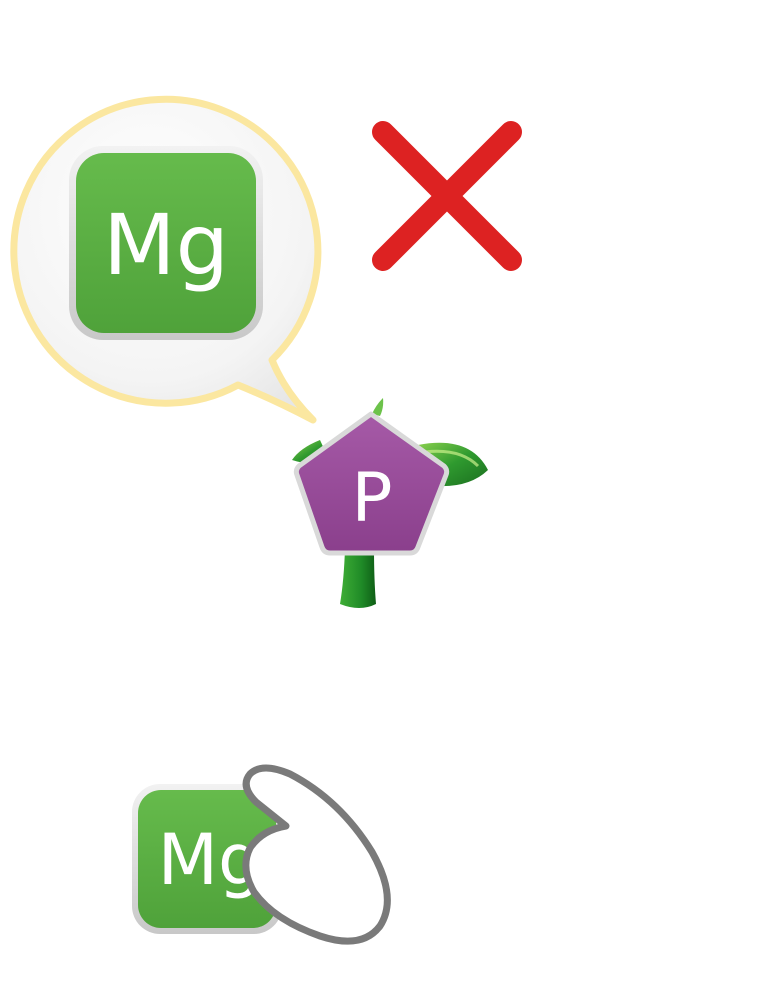  I want to click on mg-element-tile: Mg, so click(166, 243).